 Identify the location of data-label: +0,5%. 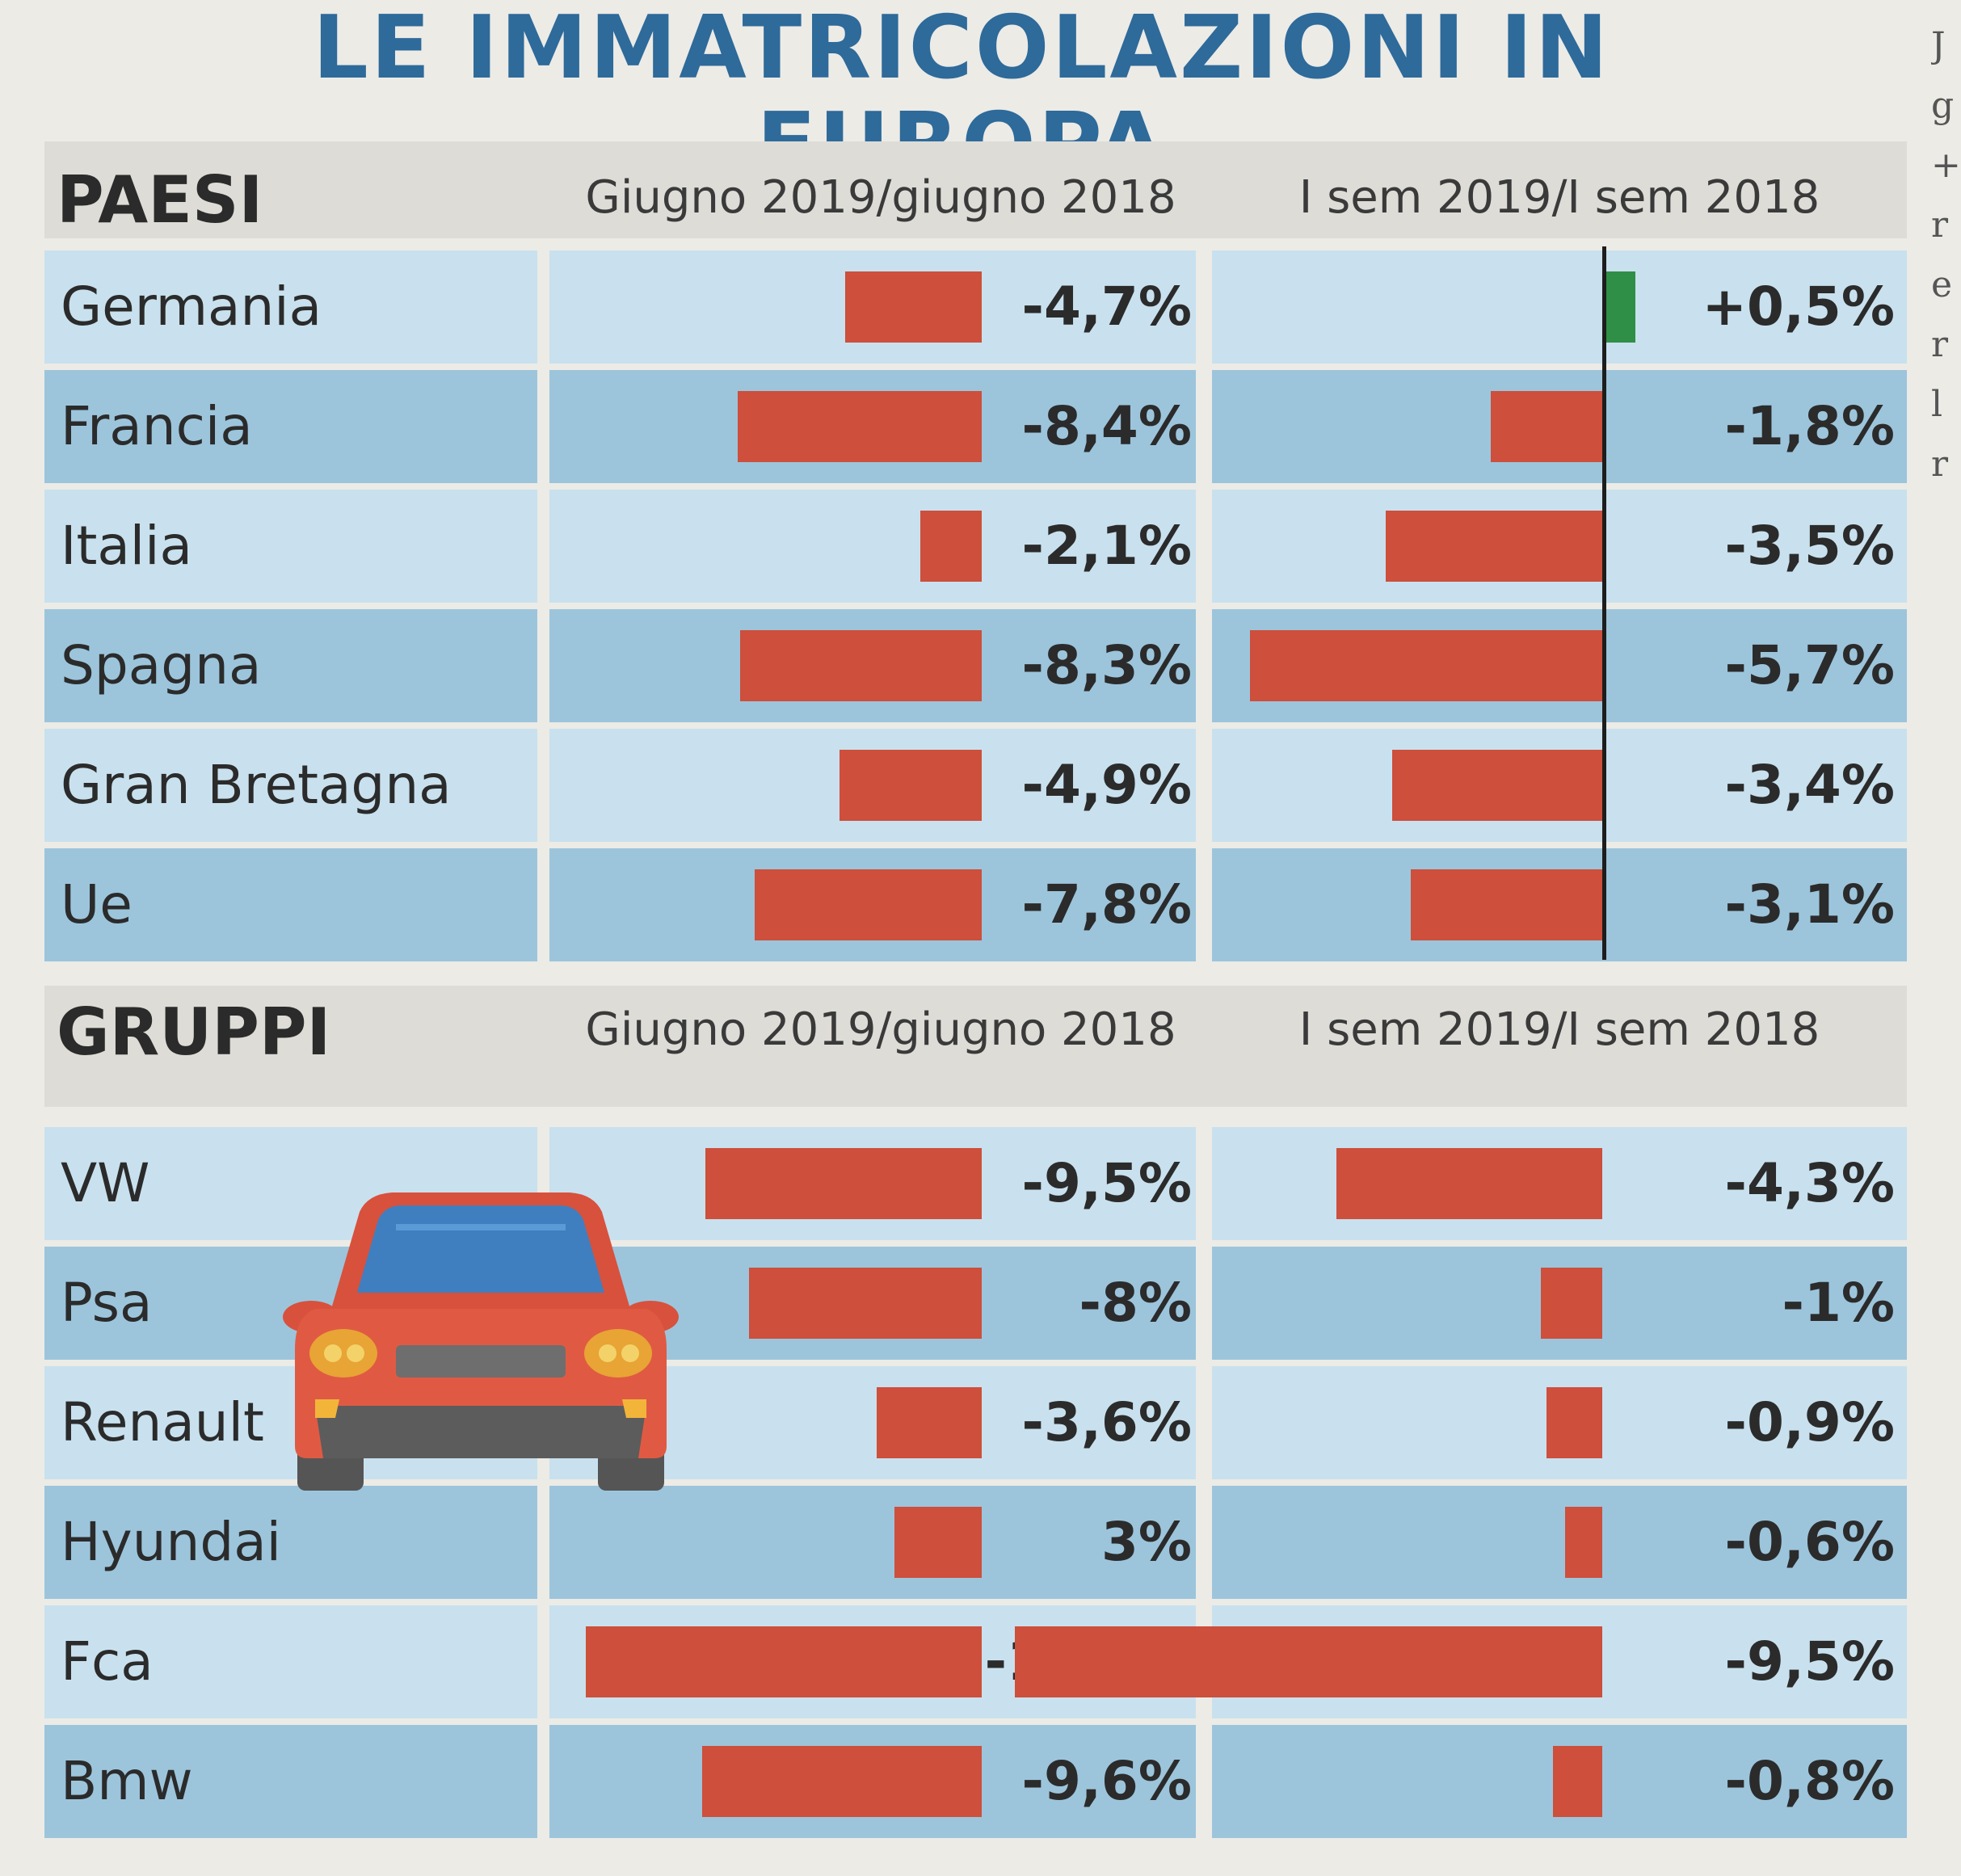
(1799, 307).